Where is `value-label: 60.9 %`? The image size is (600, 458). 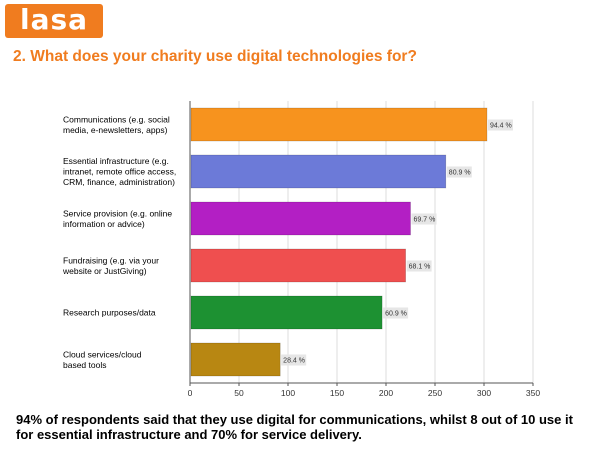
value-label: 60.9 % is located at coordinates (396, 314).